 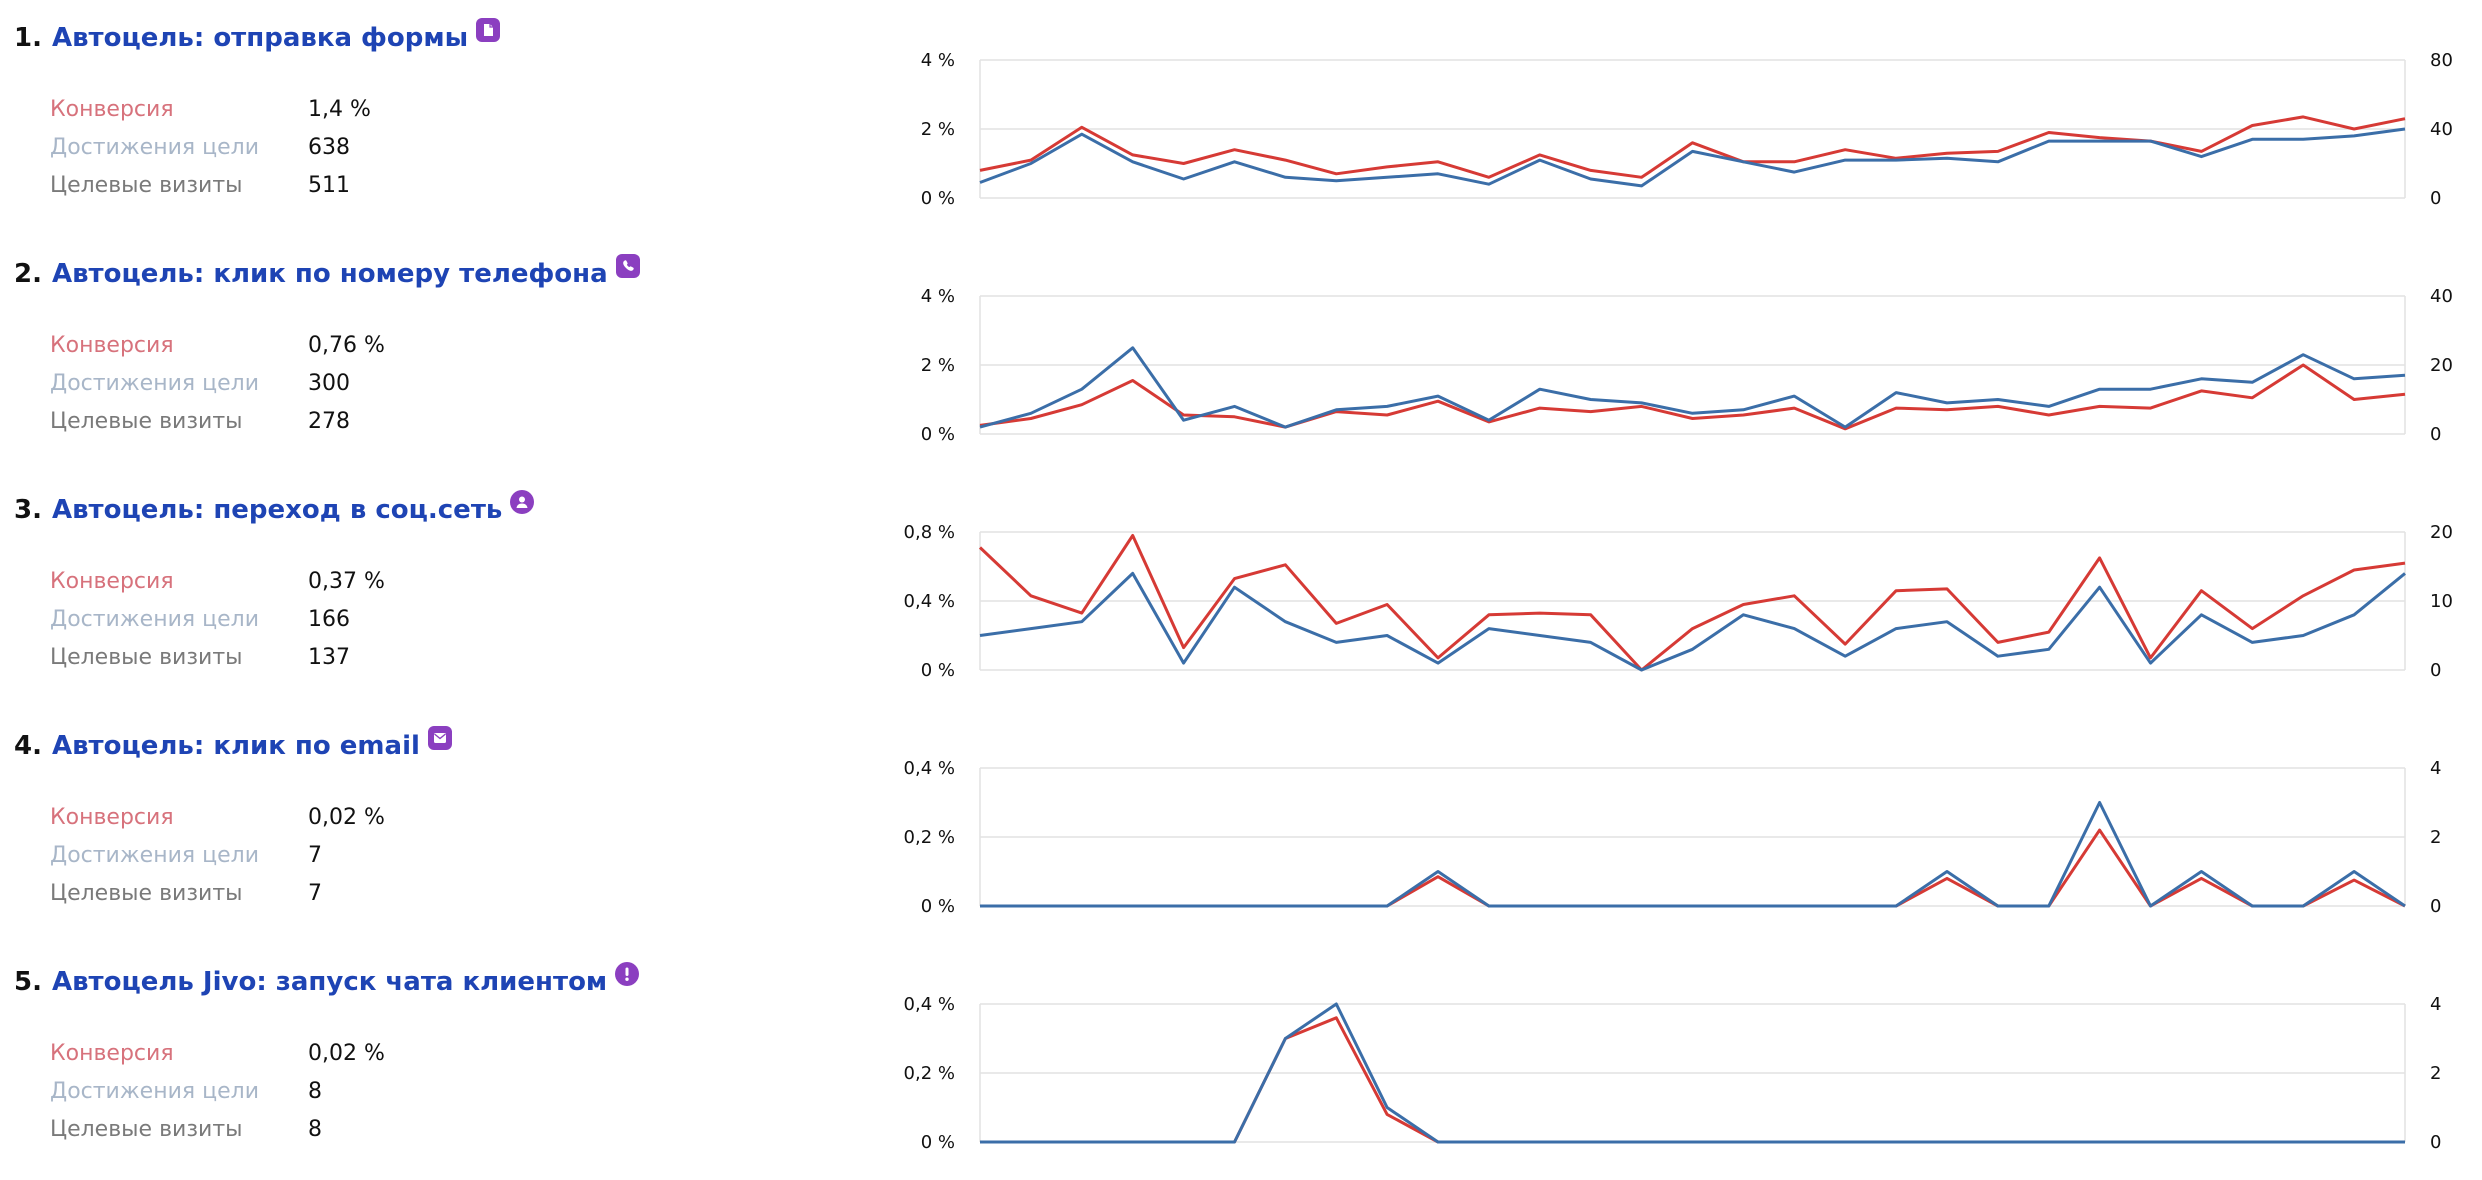 I want to click on metric-conversion: Конверсия 0,37 %, so click(x=217, y=581).